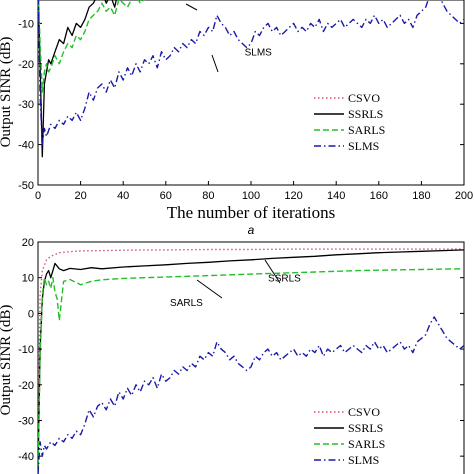  What do you see at coordinates (166, 196) in the screenshot?
I see `x-tick-label: 60` at bounding box center [166, 196].